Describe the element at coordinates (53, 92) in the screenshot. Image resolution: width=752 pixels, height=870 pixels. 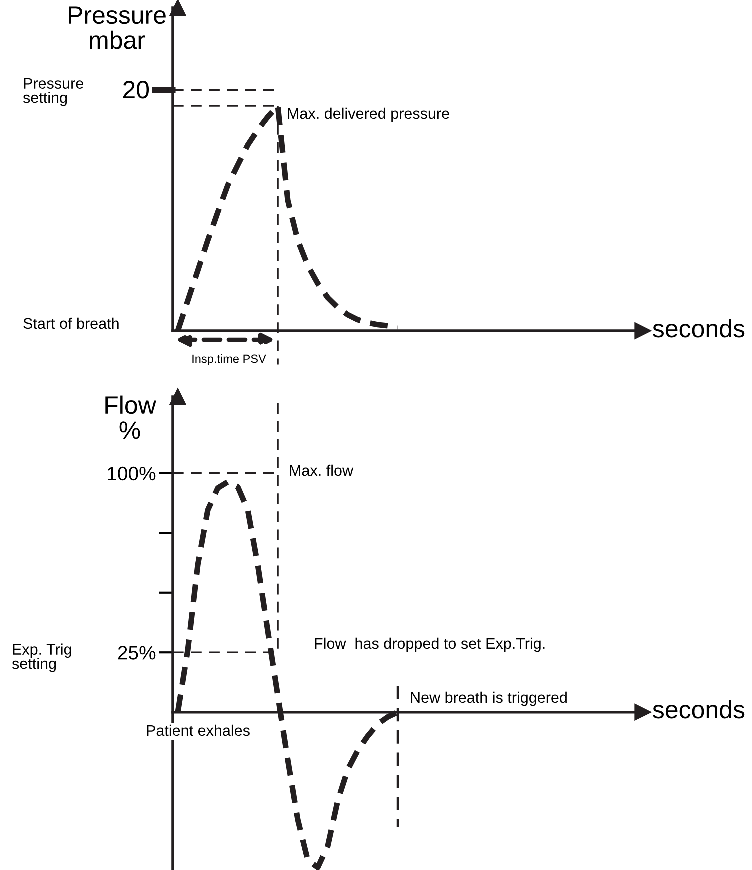
I see `text: Pressure setting` at that location.